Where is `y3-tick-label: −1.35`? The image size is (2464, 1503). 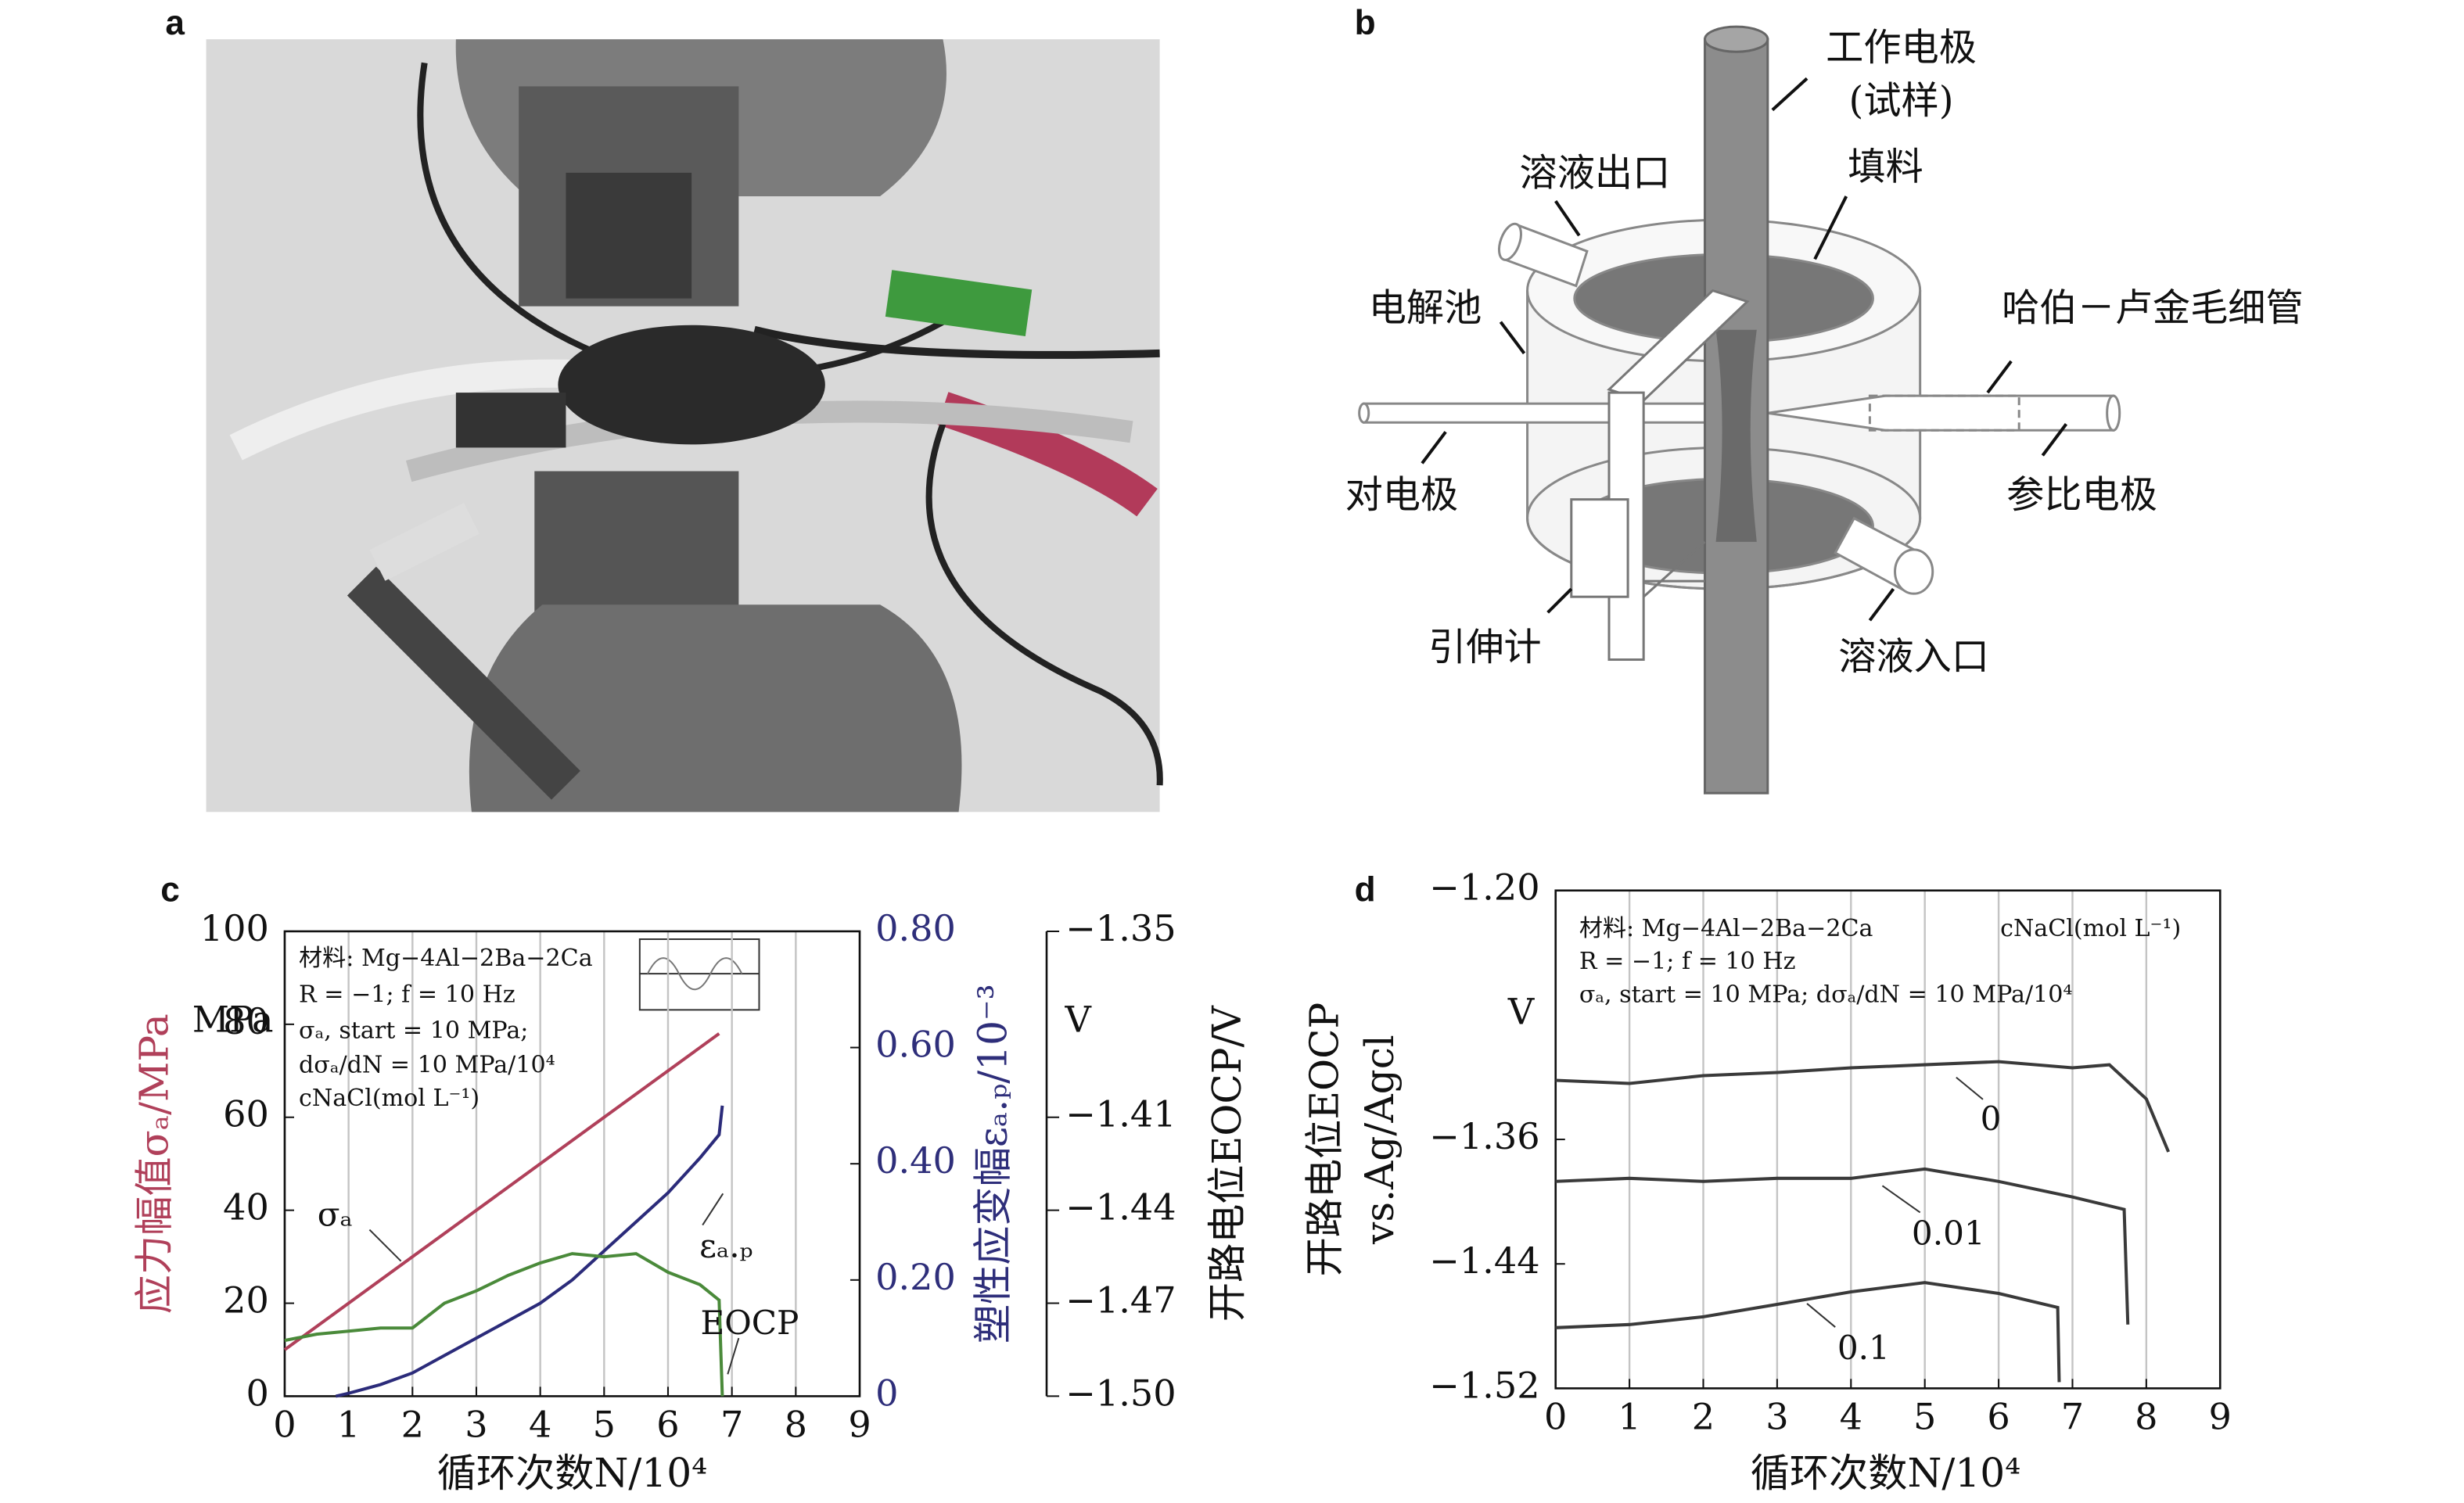 y3-tick-label: −1.35 is located at coordinates (1120, 928).